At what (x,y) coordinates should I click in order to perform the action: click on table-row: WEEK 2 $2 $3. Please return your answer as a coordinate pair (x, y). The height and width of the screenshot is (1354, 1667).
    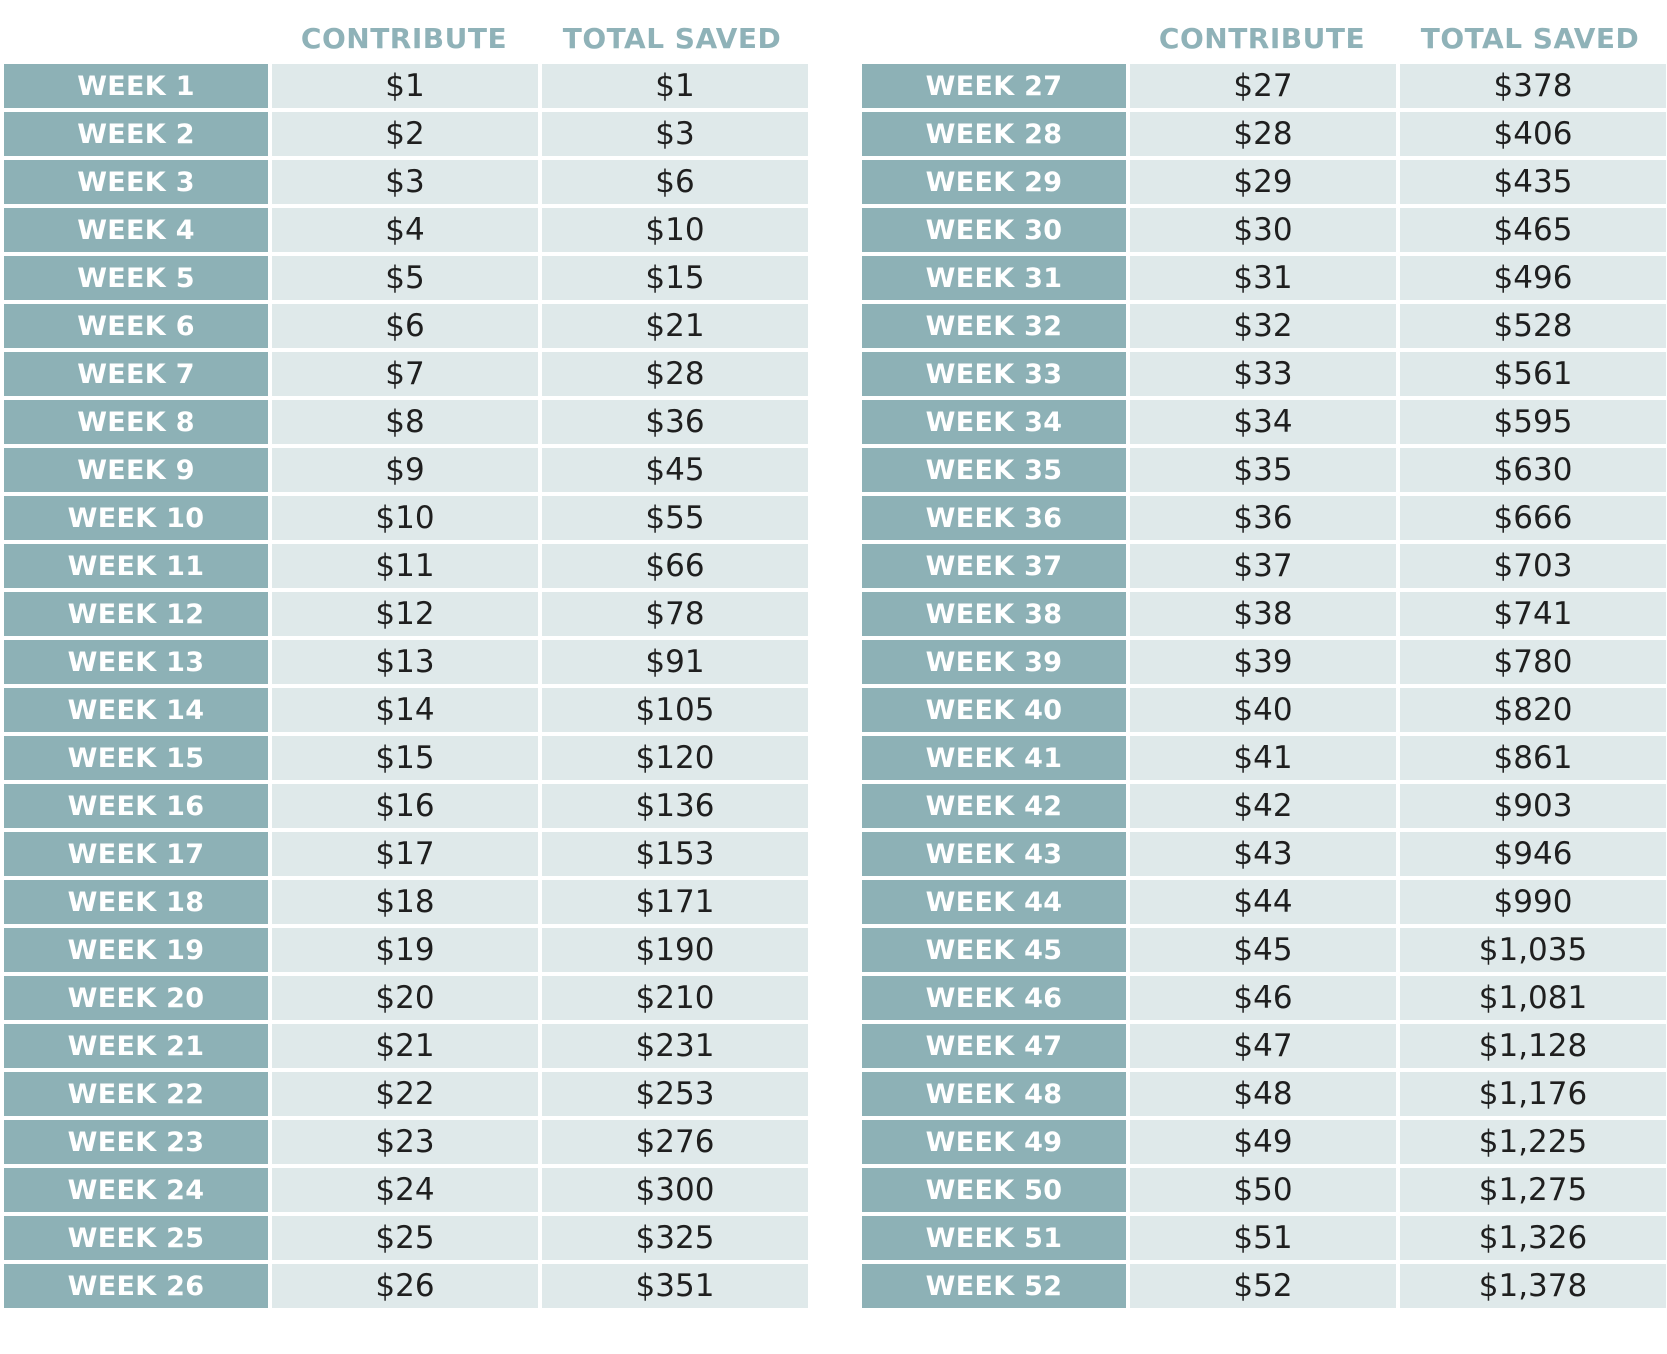
    Looking at the image, I should click on (408, 134).